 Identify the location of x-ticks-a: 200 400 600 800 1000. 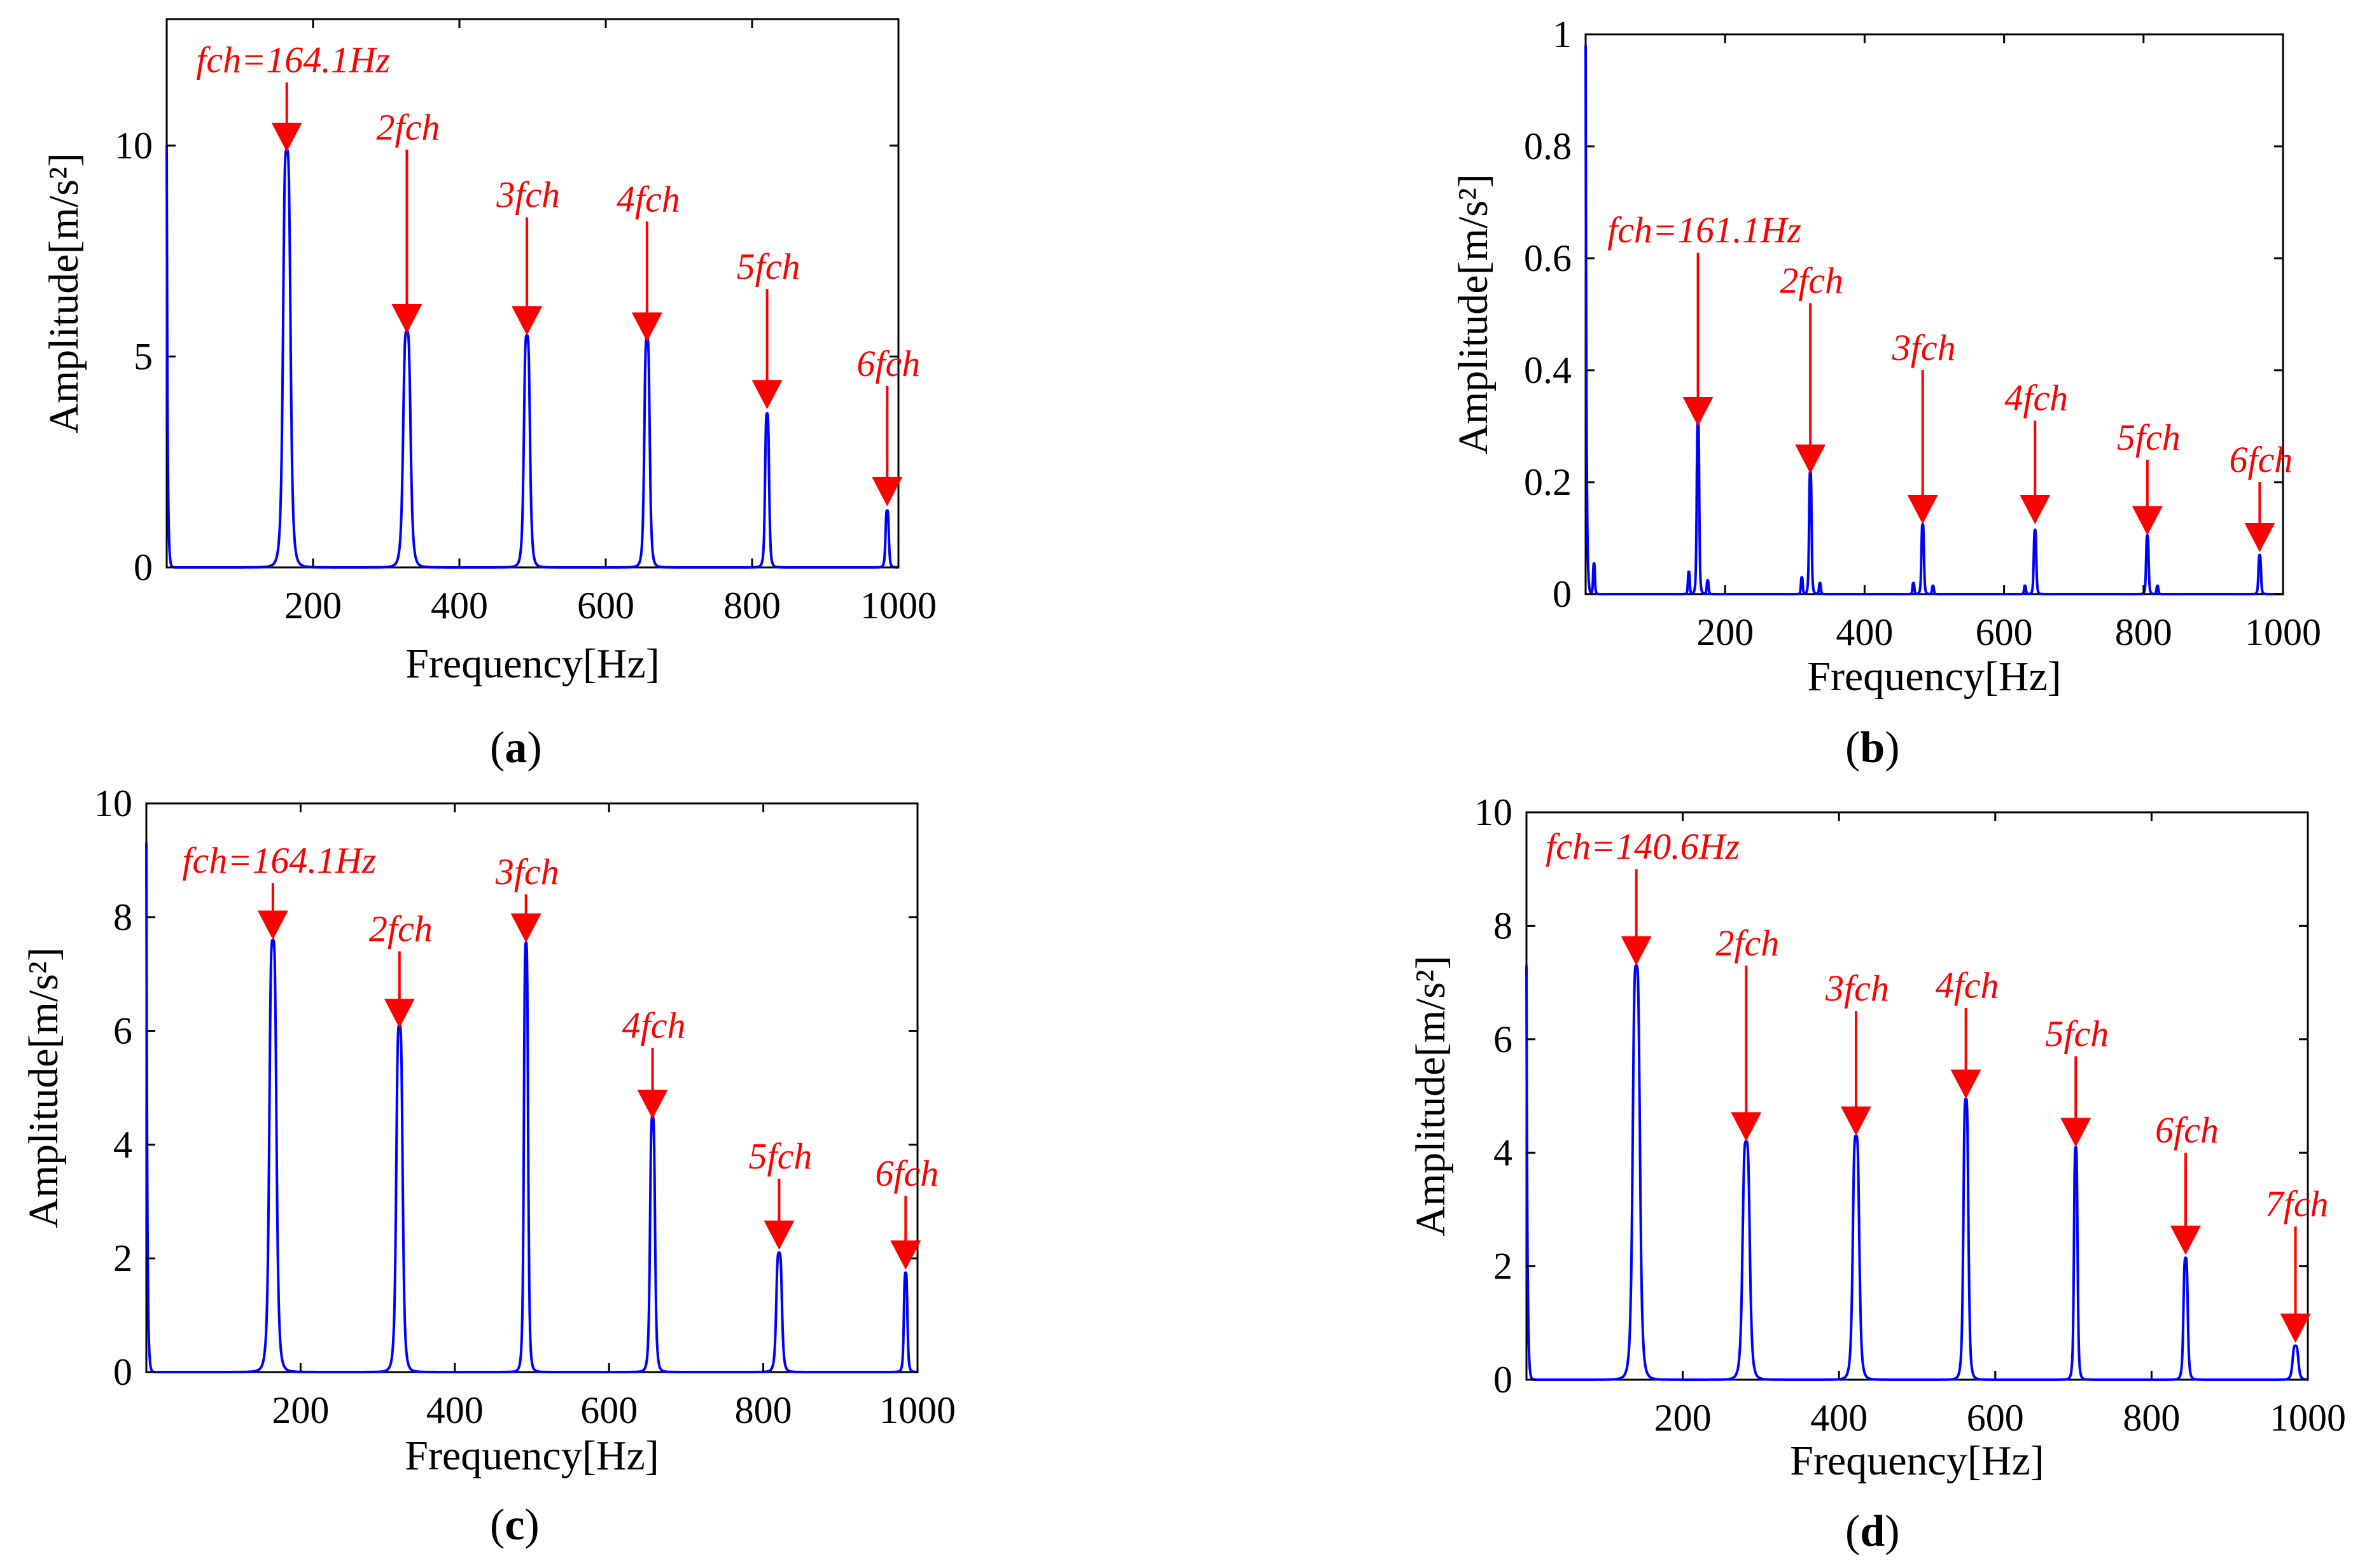
(610, 323).